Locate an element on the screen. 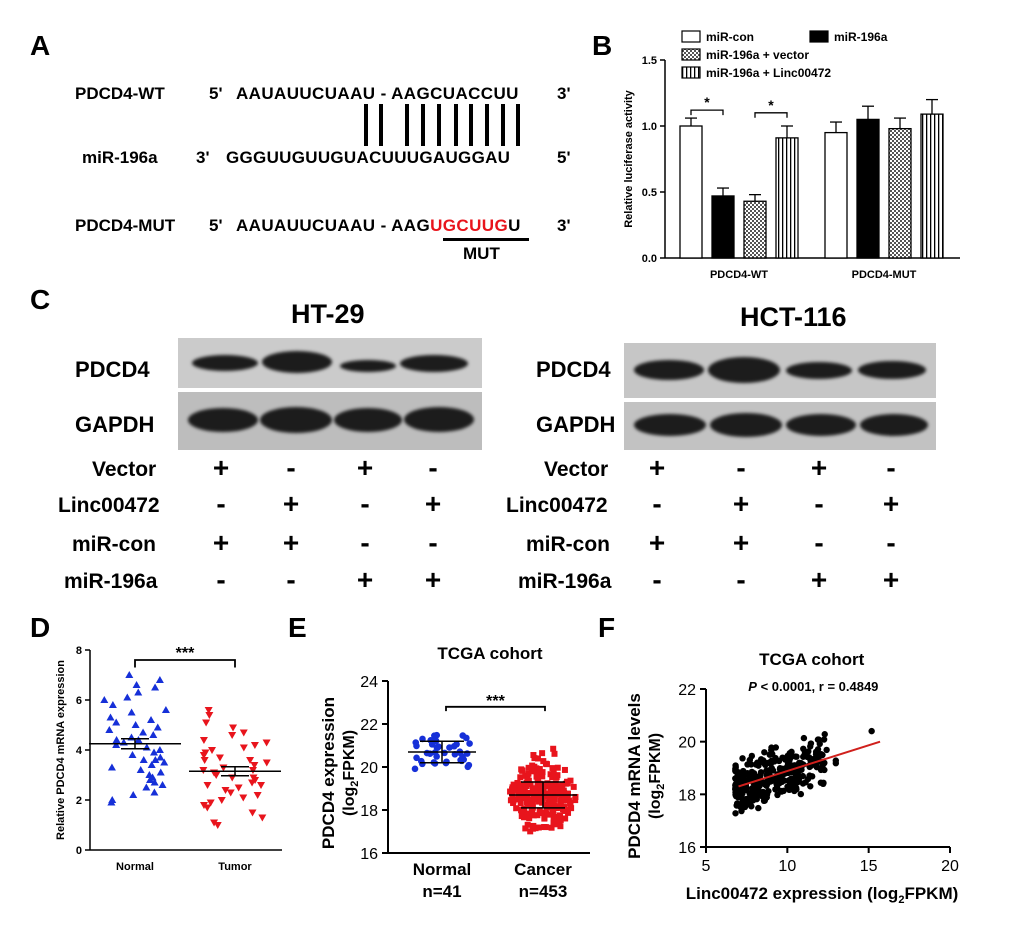 Image resolution: width=1020 pixels, height=928 pixels. ht29-pdcd4-blot is located at coordinates (330, 363).